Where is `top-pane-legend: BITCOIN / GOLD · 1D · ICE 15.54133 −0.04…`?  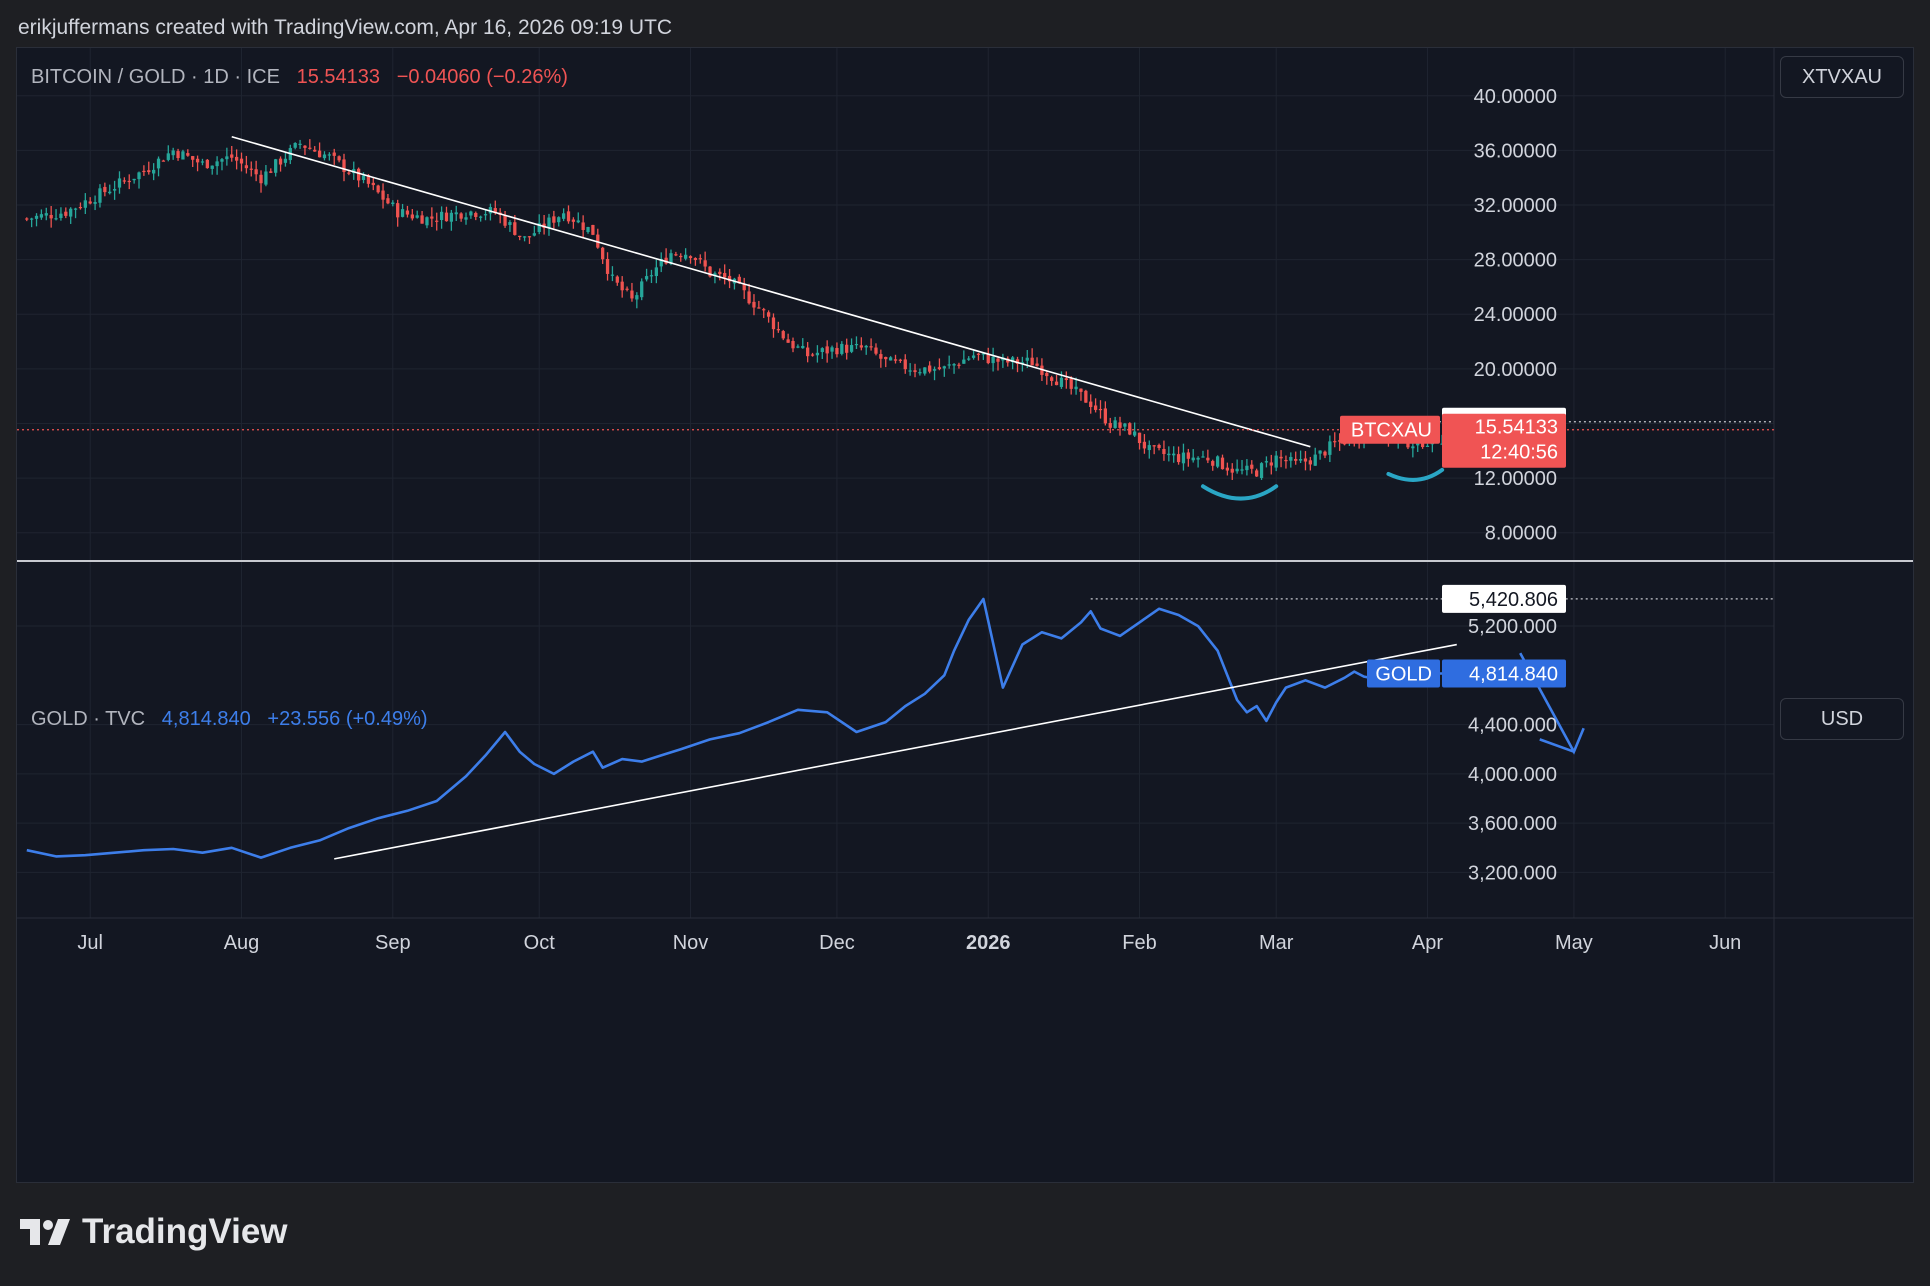 top-pane-legend: BITCOIN / GOLD · 1D · ICE 15.54133 −0.04… is located at coordinates (299, 77).